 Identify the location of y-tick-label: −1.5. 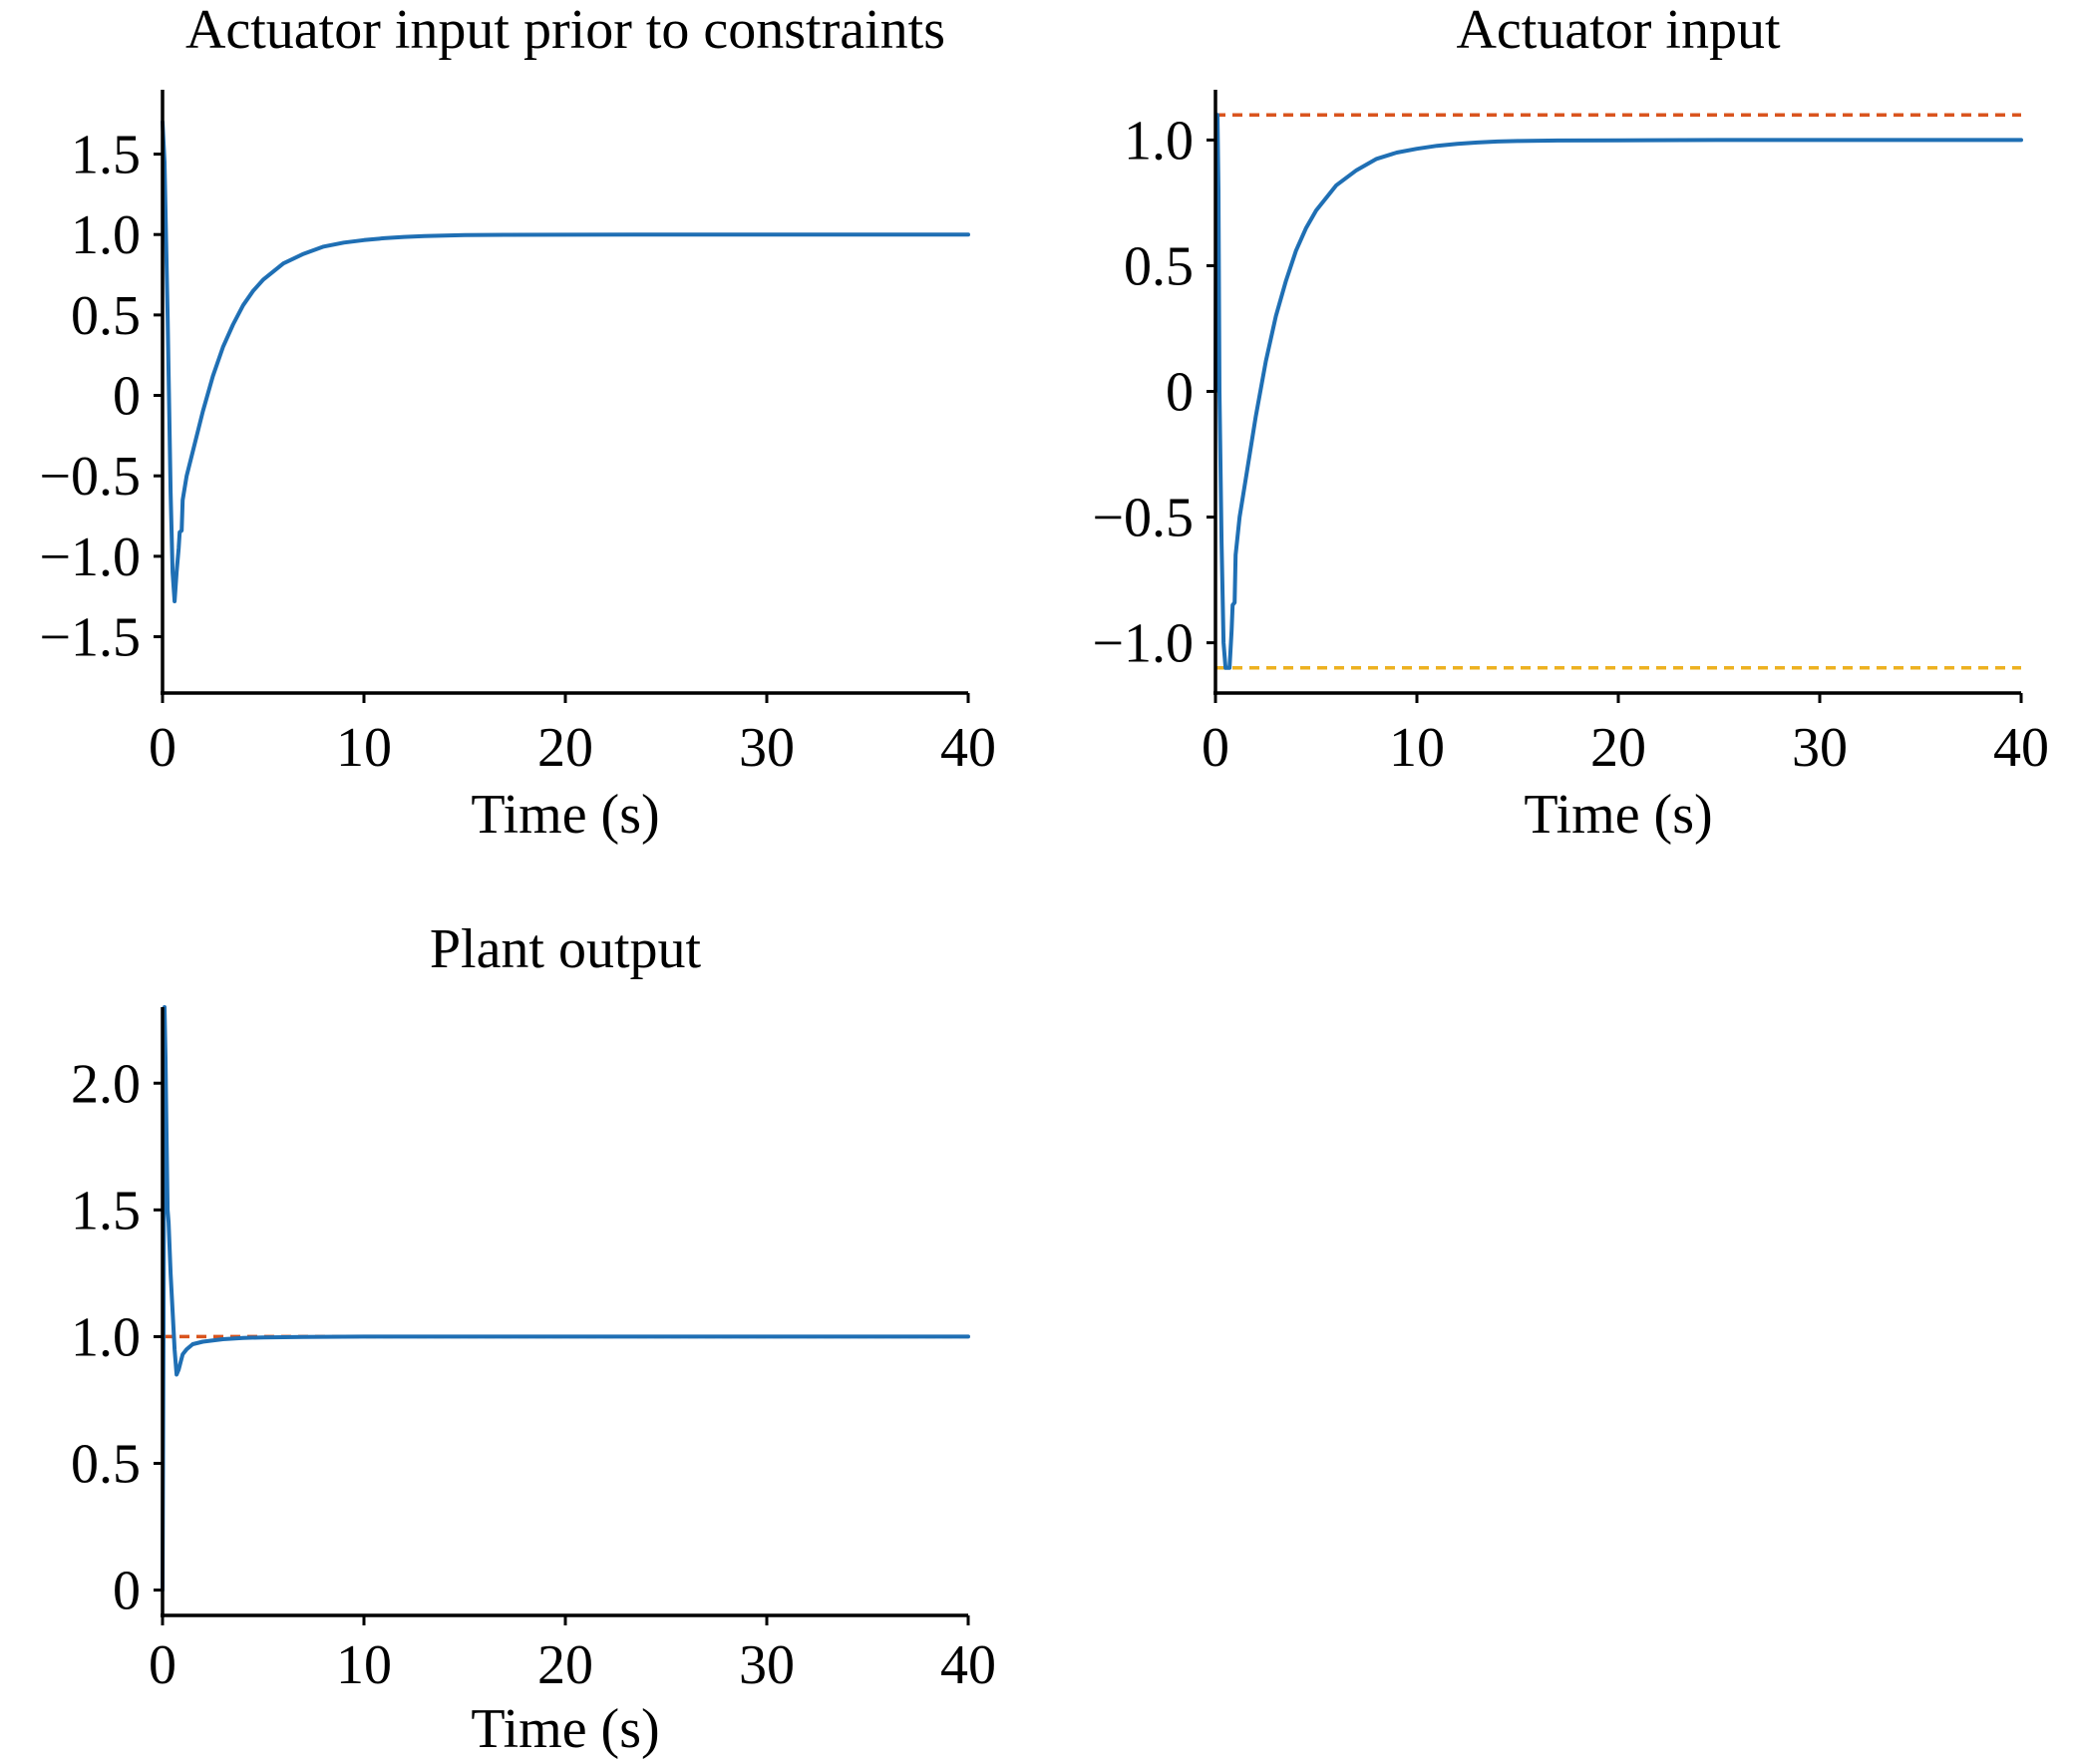
(90, 638).